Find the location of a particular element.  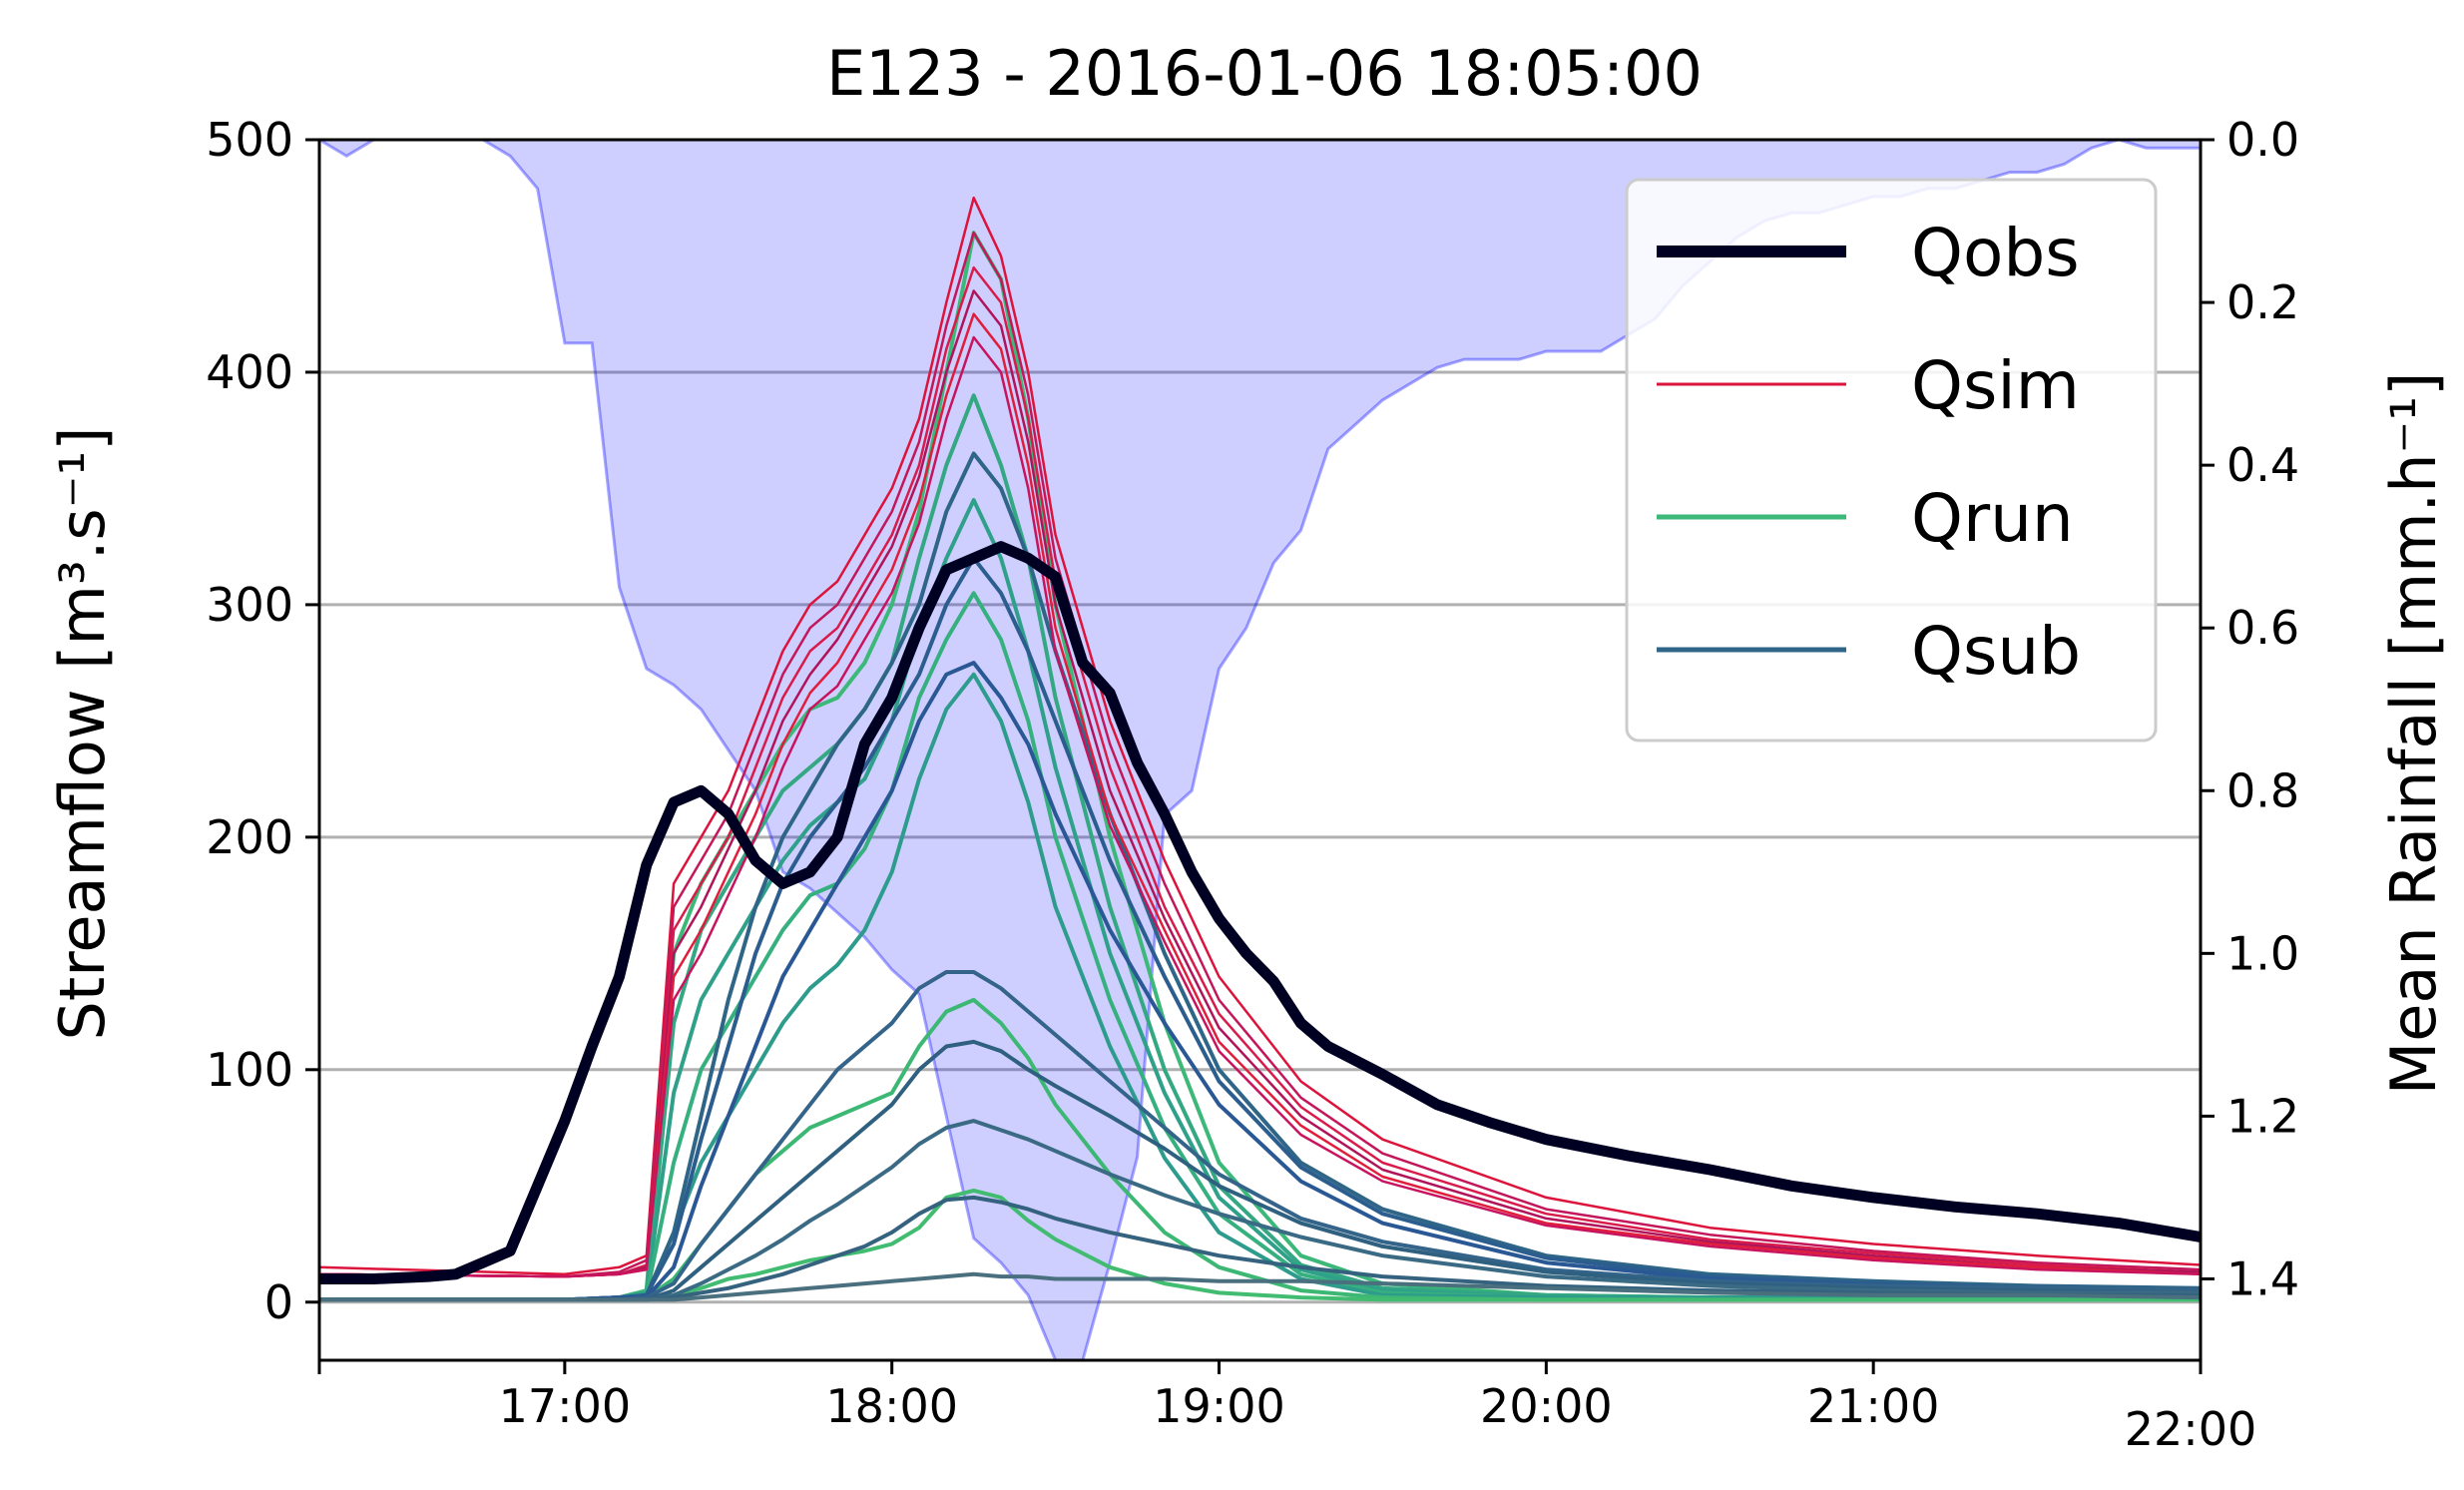

y-tick-label: 0 is located at coordinates (278, 1302).